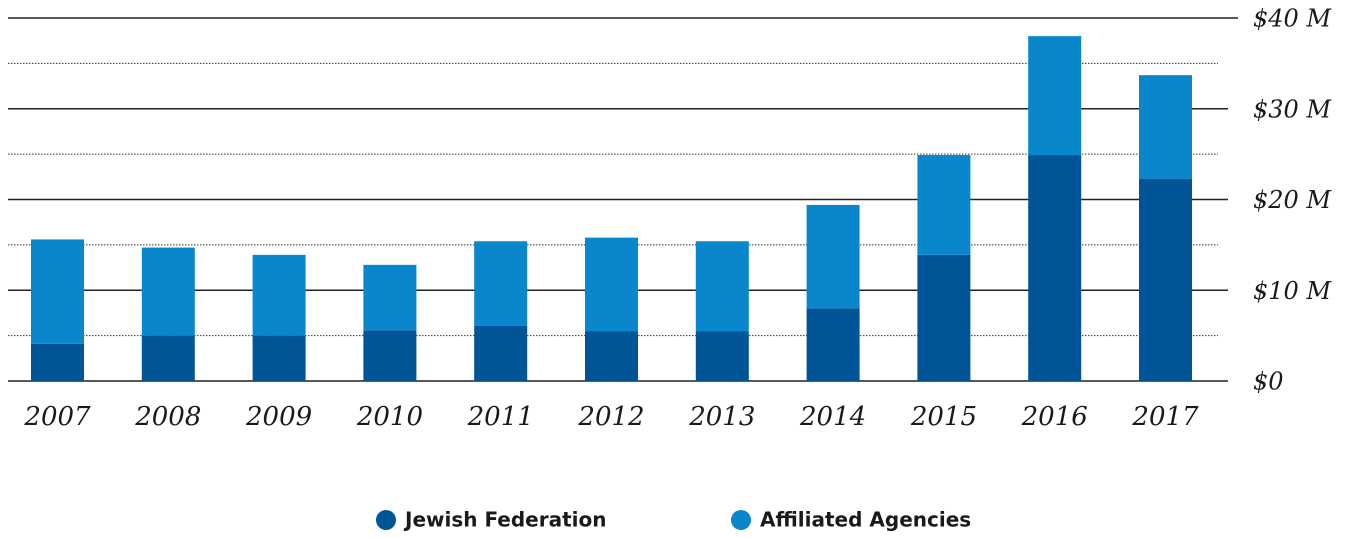 This screenshot has height=538, width=1359. What do you see at coordinates (1165, 417) in the screenshot?
I see `x-tick-label: 2017` at bounding box center [1165, 417].